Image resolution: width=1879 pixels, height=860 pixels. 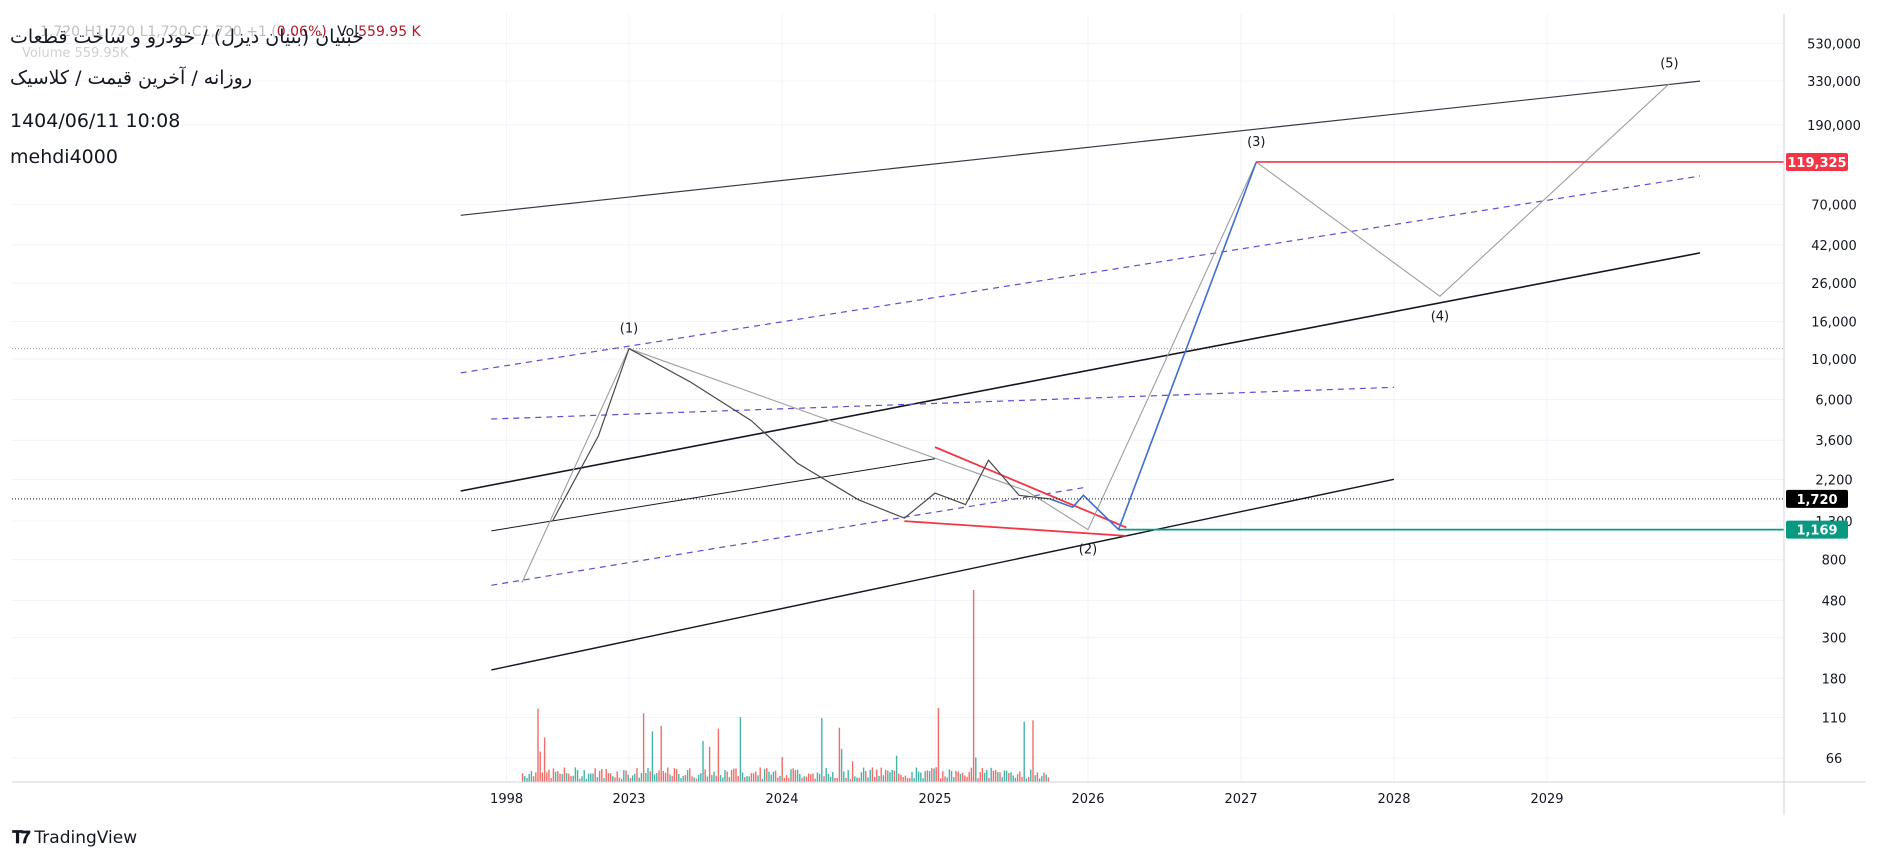 What do you see at coordinates (1026, 799) in the screenshot?
I see `x-axis-ticks: 1998 2023 2024 2025 2026 2027 2028 2029` at bounding box center [1026, 799].